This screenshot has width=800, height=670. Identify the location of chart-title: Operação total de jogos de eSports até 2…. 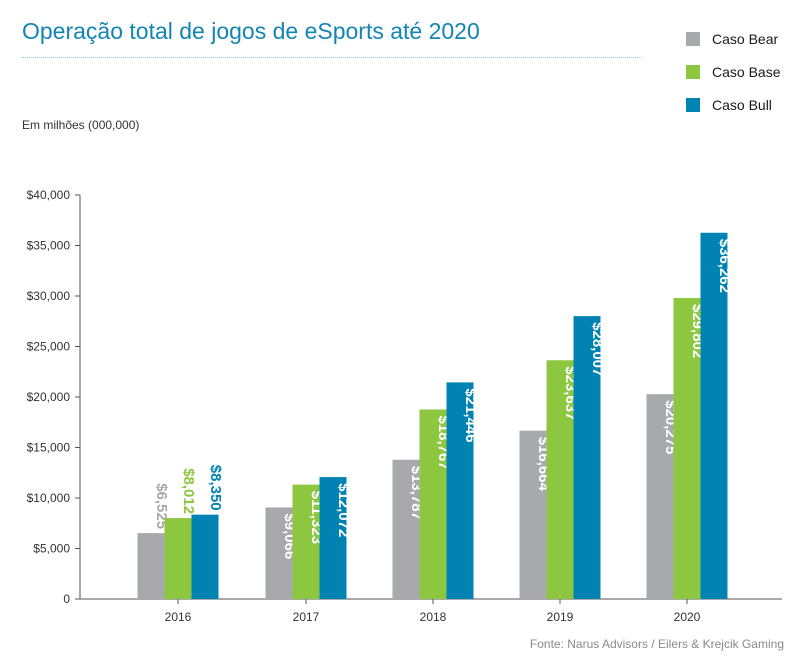
(251, 31).